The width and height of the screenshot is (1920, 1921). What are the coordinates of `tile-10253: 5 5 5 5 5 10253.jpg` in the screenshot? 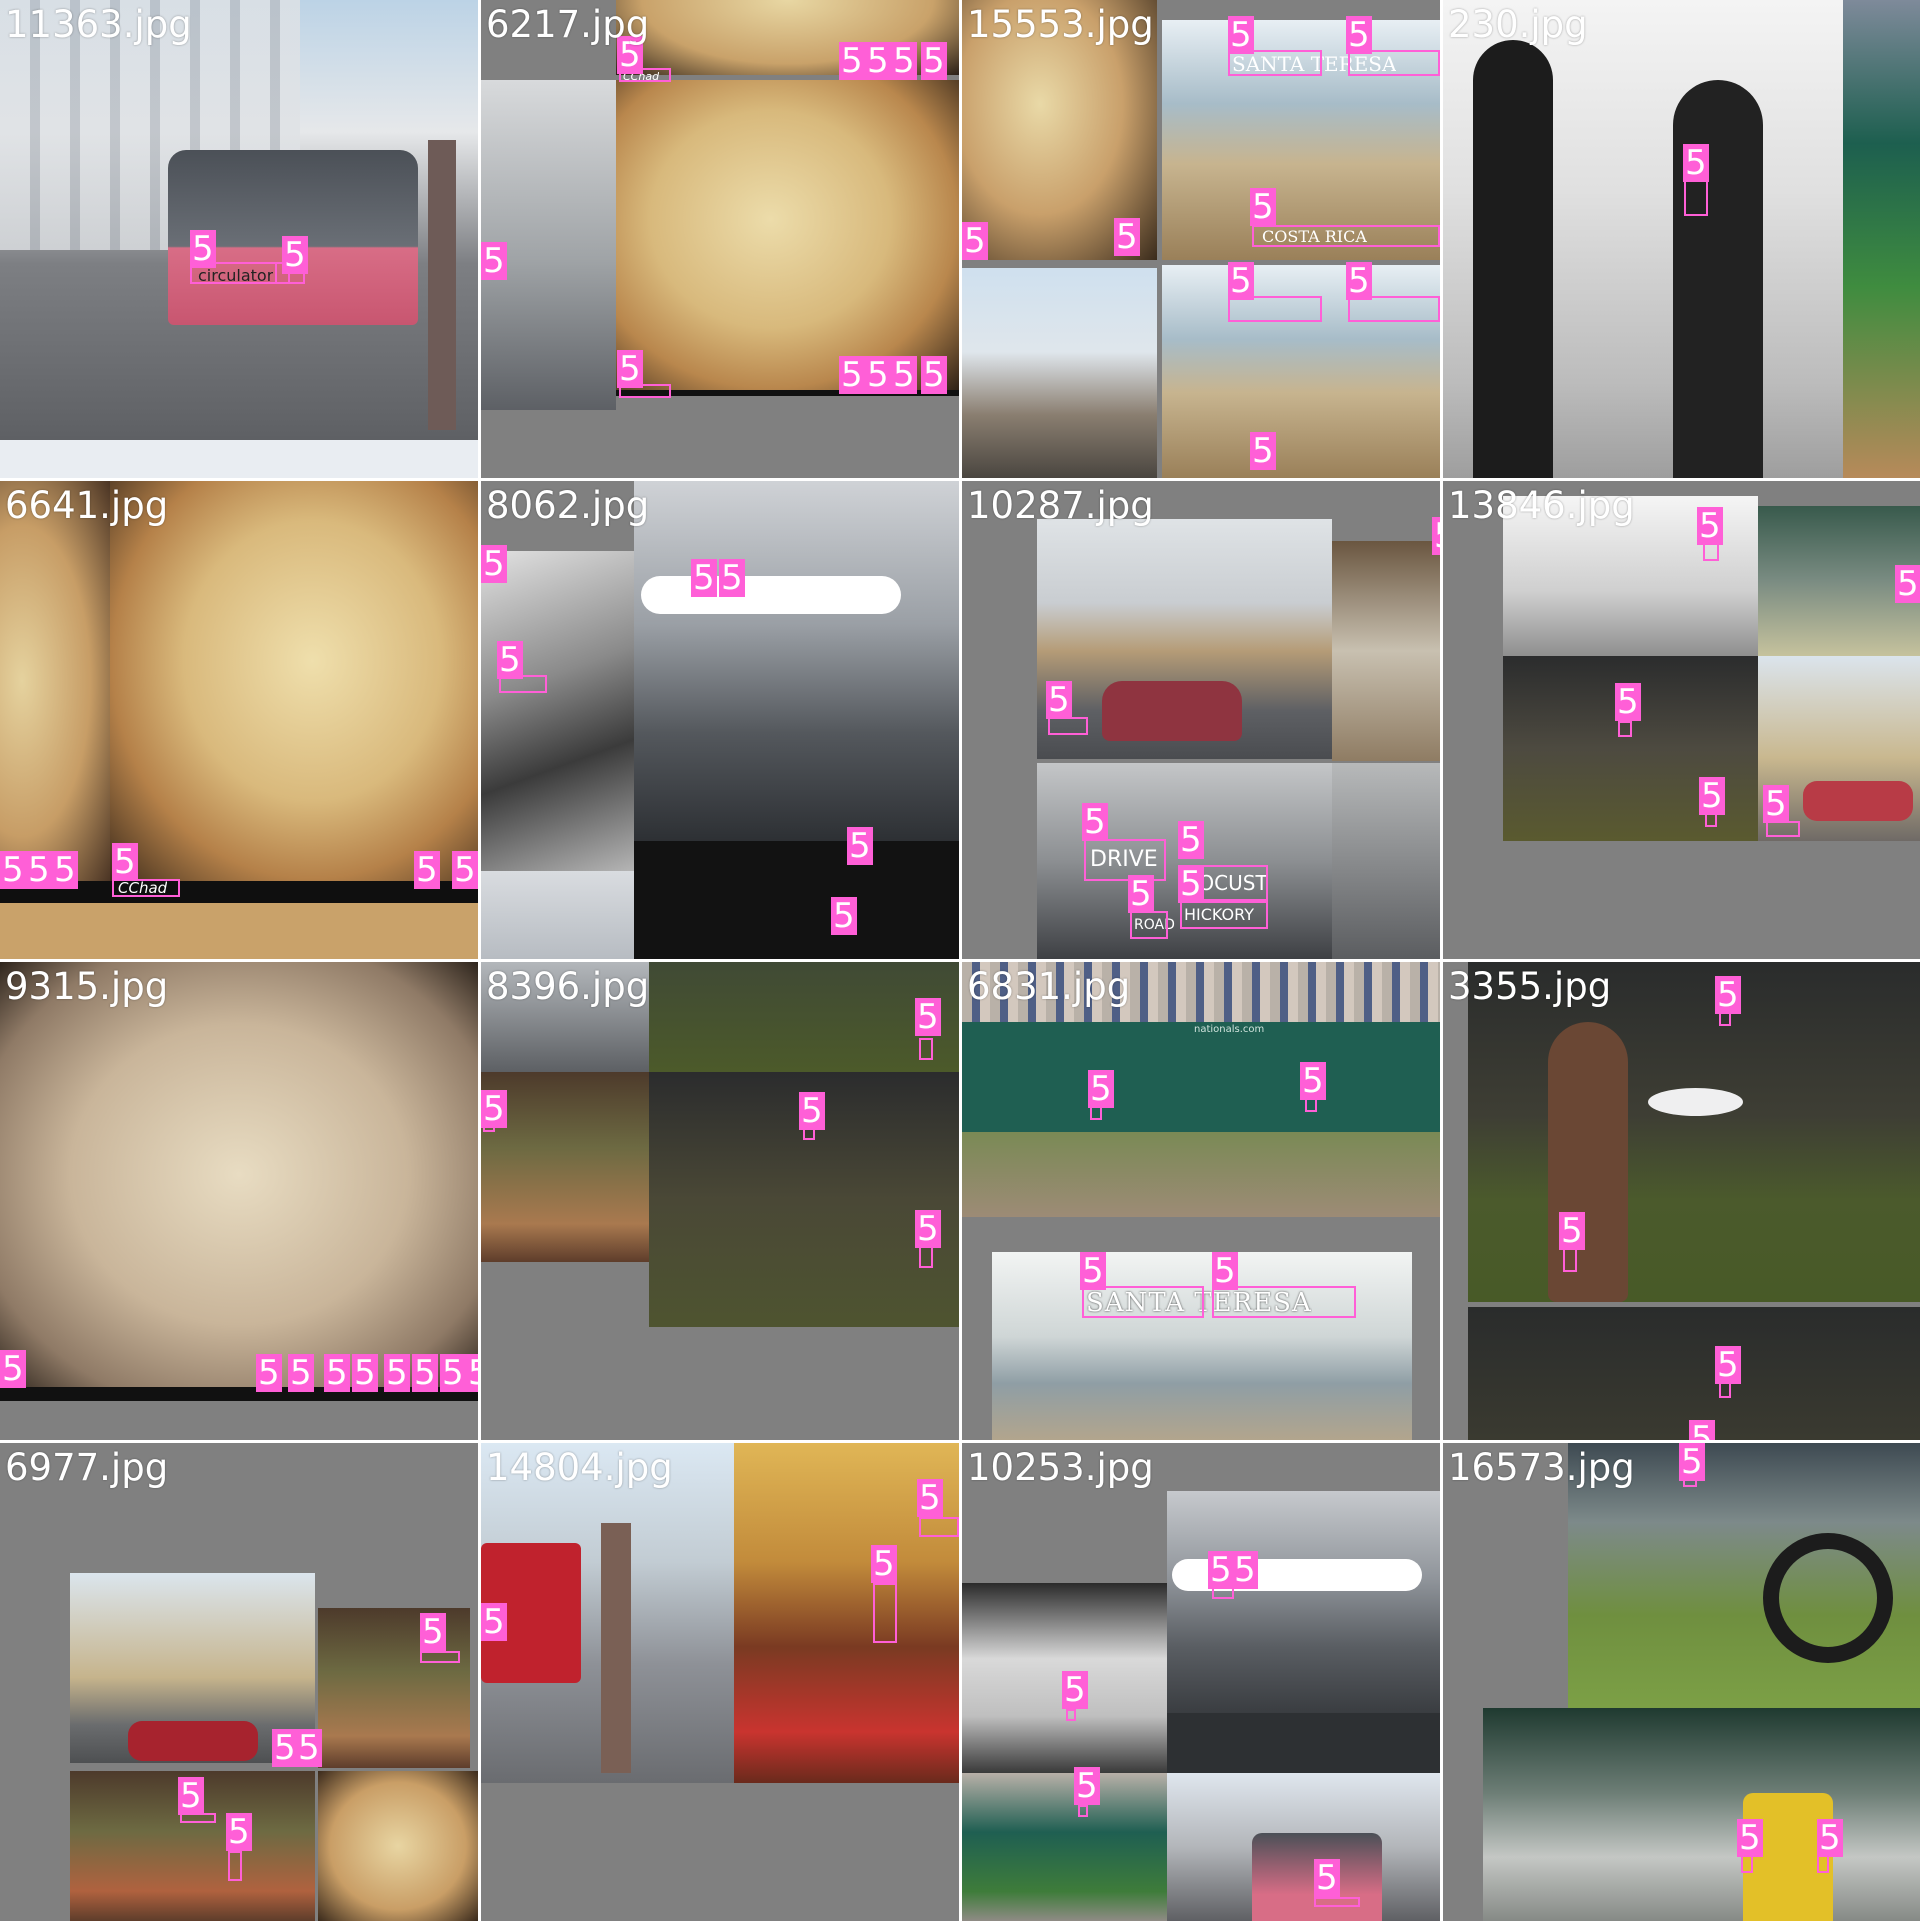 It's located at (1201, 1682).